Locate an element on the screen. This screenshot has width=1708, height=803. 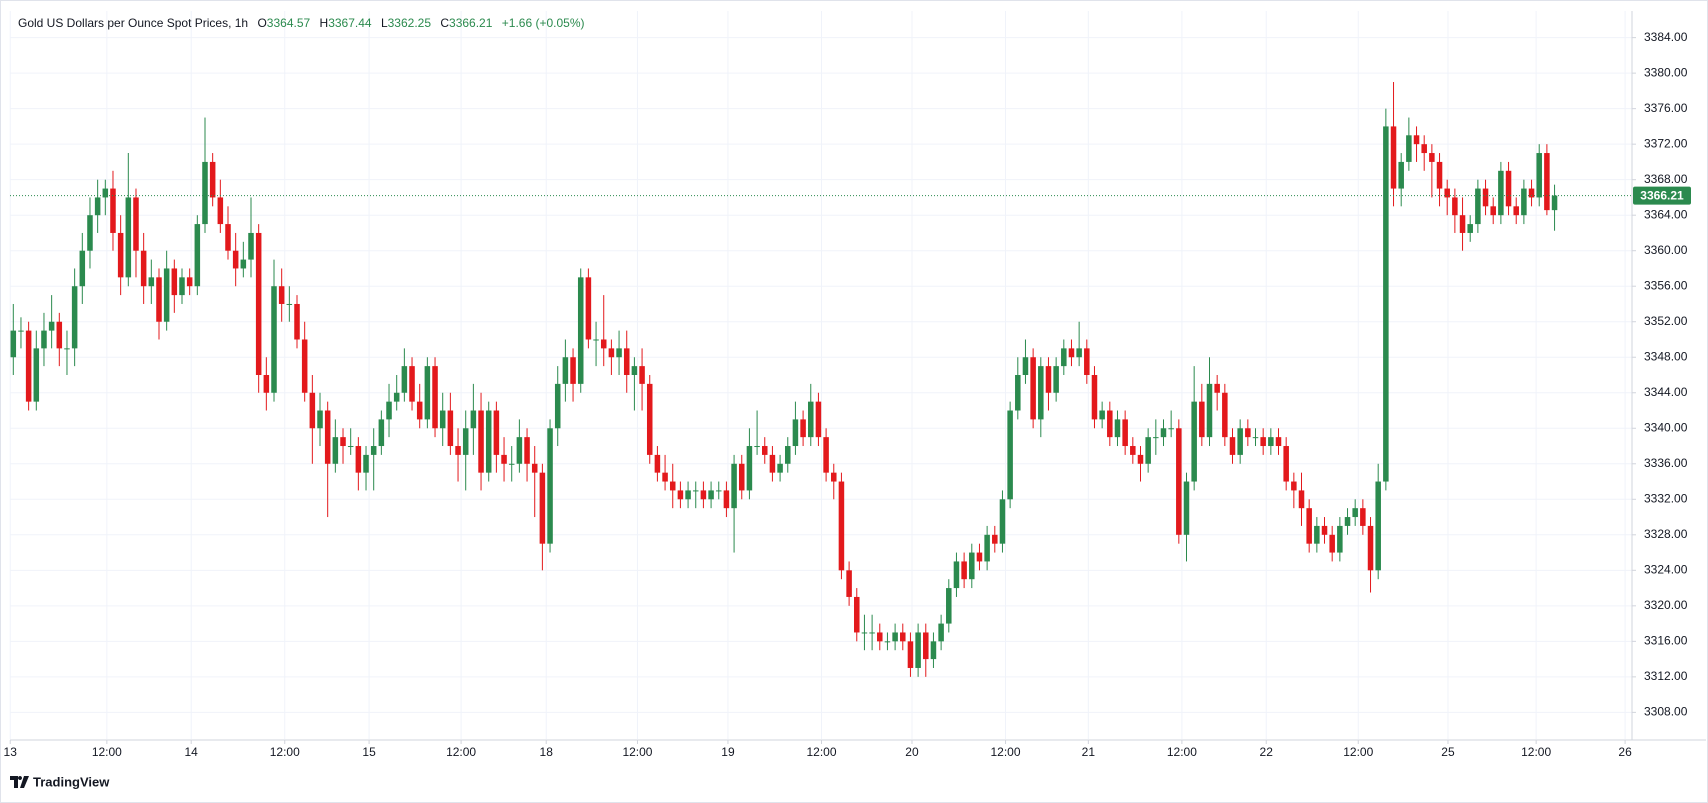
y-tick-label: 3368.00 is located at coordinates (1666, 179).